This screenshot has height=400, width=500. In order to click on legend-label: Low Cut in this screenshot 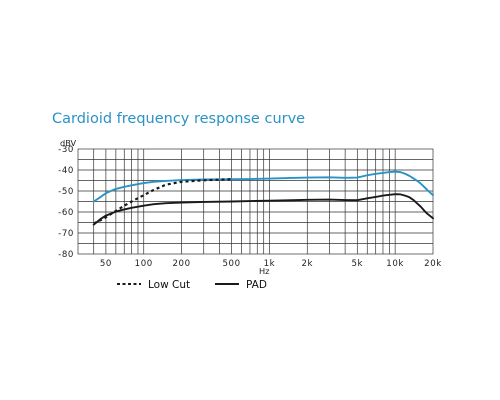, I will do `click(169, 285)`.